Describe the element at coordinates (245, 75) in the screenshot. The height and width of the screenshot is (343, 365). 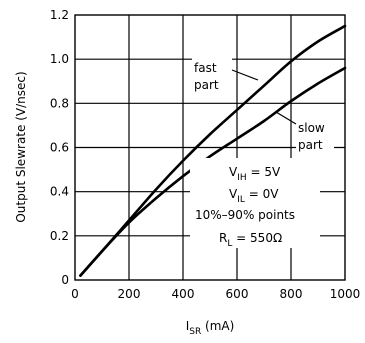
I see `fast-part-leader` at that location.